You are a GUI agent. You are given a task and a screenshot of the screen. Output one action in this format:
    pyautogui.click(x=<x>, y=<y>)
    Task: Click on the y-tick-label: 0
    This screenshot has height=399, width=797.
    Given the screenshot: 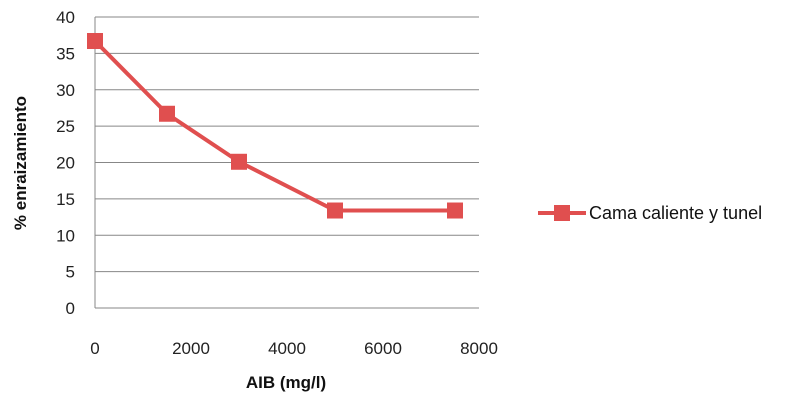 What is the action you would take?
    pyautogui.click(x=70, y=308)
    